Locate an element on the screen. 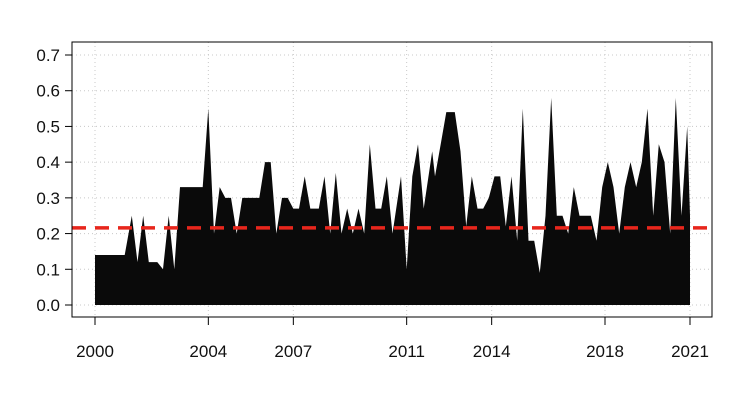 The image size is (730, 410). x-tick-label: 2004 is located at coordinates (208, 351).